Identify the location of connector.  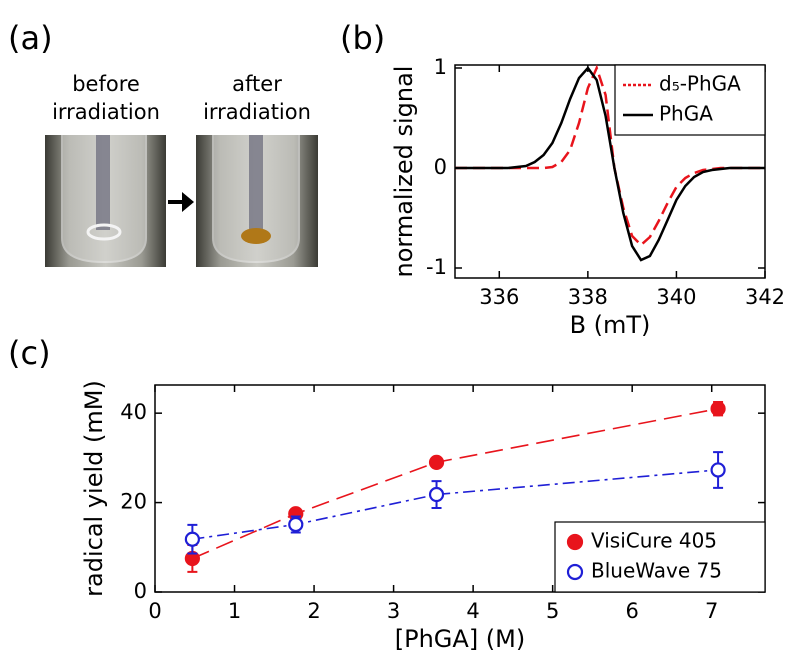
(455, 504).